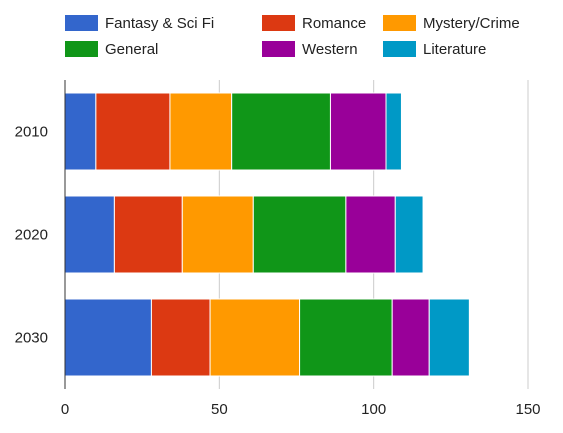 This screenshot has width=563, height=433. What do you see at coordinates (527, 409) in the screenshot?
I see `x-tick-label: 150` at bounding box center [527, 409].